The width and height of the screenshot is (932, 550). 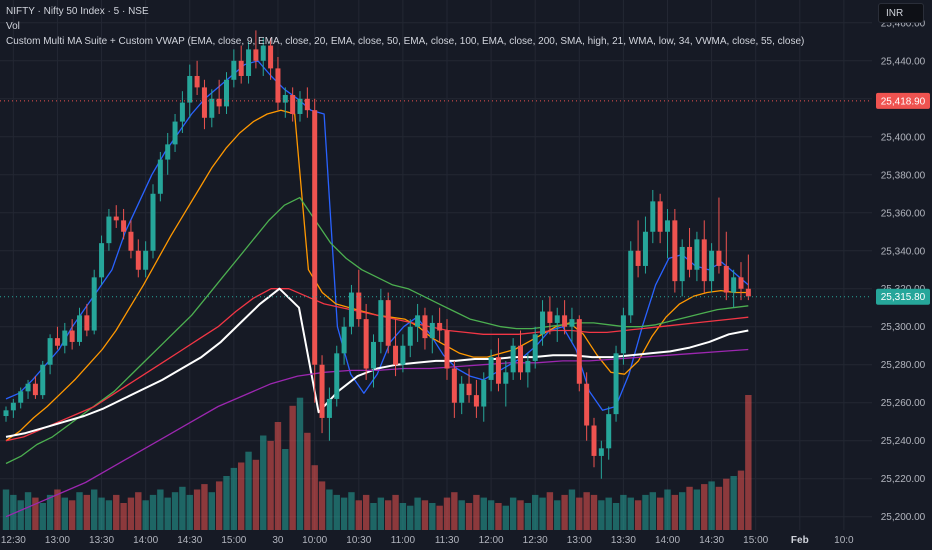 I want to click on y-tick-label: 25,200.00, so click(x=903, y=517).